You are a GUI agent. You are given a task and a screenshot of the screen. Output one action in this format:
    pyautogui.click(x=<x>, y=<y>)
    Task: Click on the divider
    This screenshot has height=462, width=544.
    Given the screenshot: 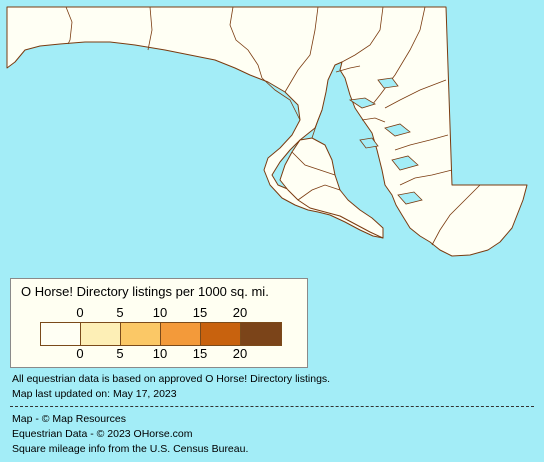 What is the action you would take?
    pyautogui.click(x=272, y=406)
    